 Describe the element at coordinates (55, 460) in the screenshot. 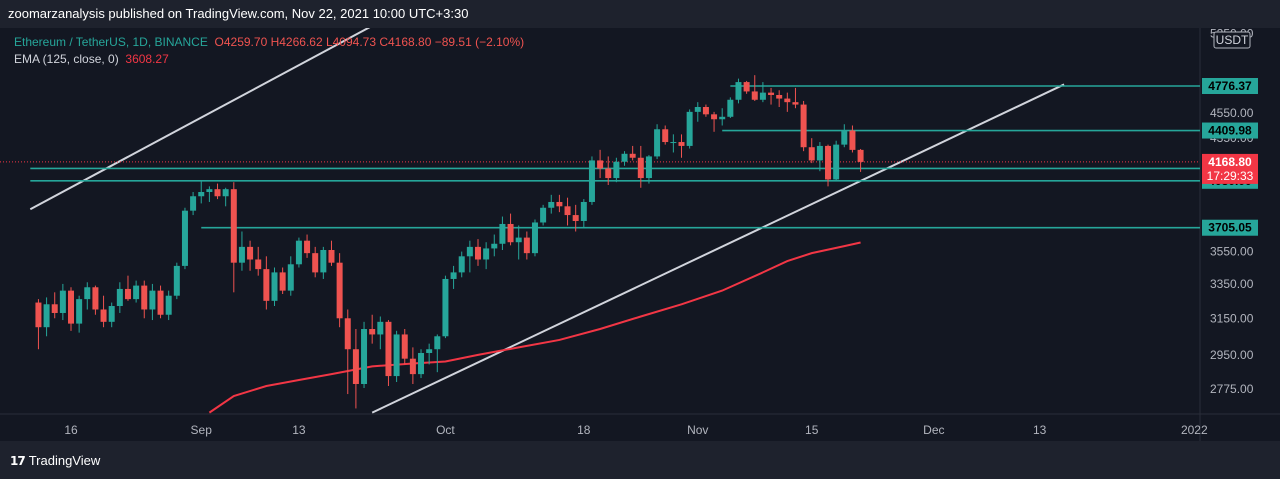

I see `tradingview-logo: 17 TradingView` at that location.